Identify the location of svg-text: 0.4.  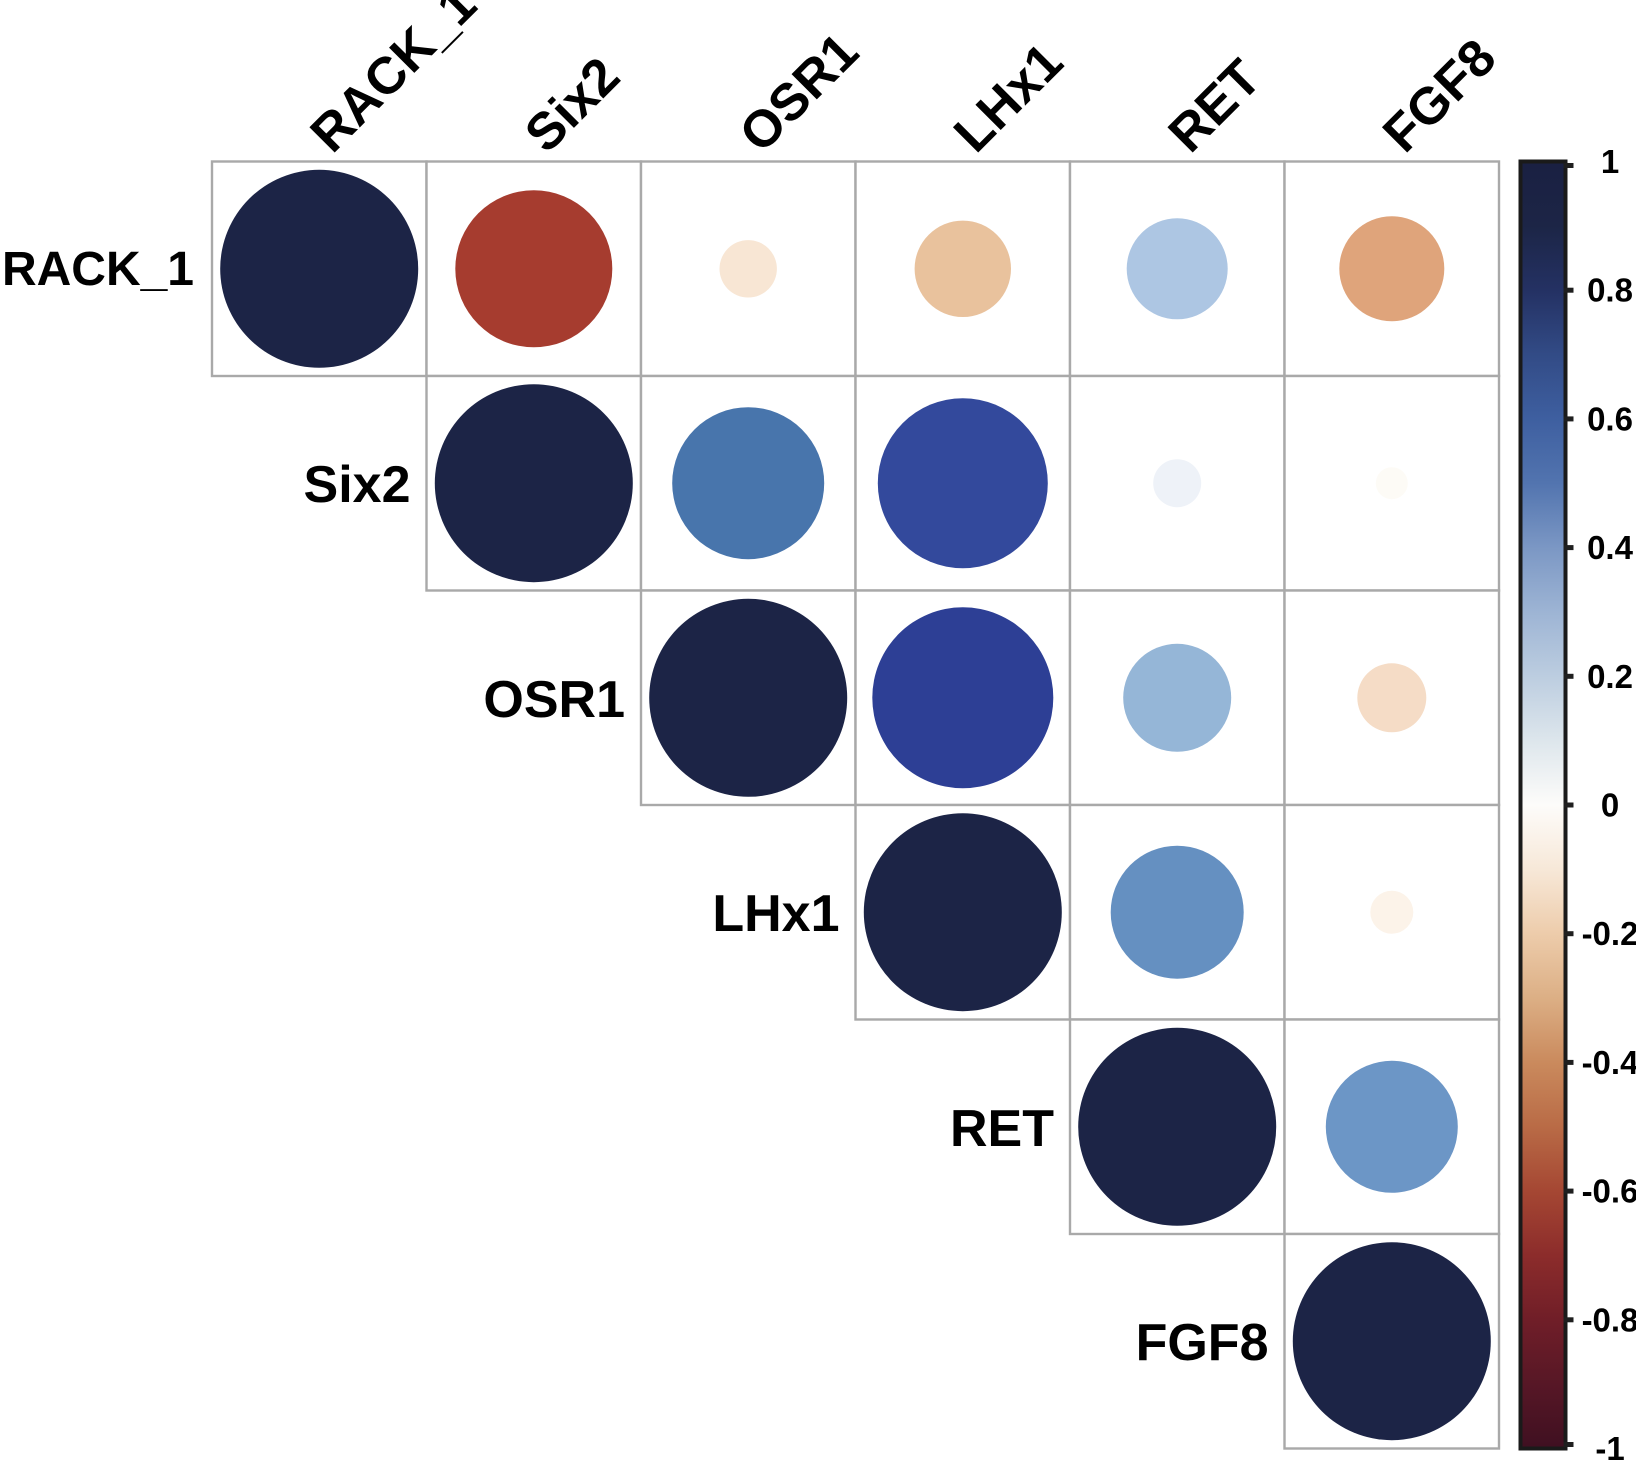
(1610, 547).